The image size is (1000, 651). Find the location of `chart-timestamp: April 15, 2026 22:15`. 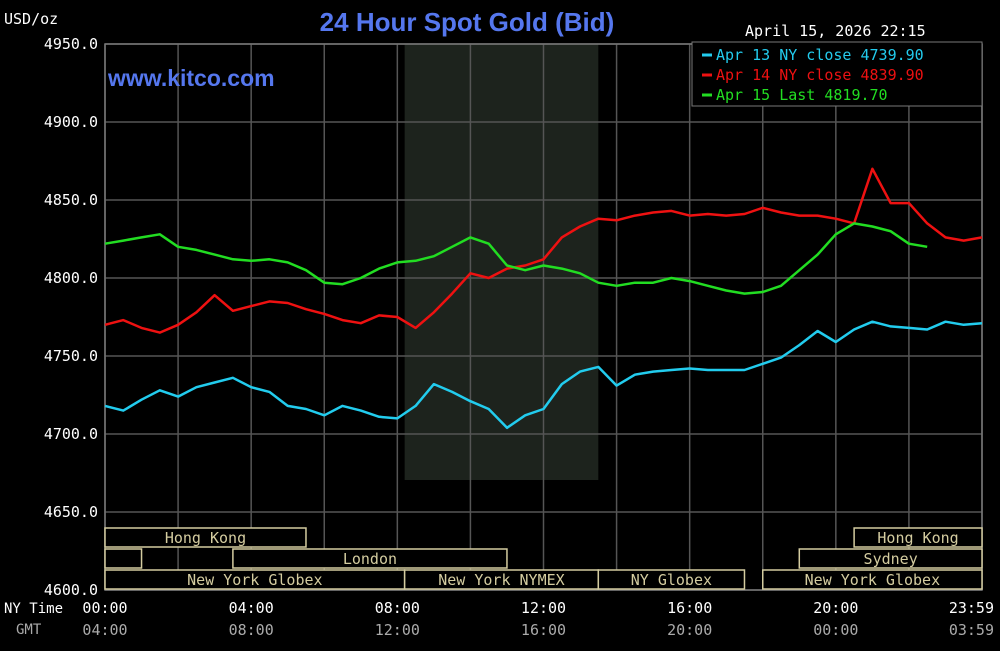

chart-timestamp: April 15, 2026 22:15 is located at coordinates (835, 31).